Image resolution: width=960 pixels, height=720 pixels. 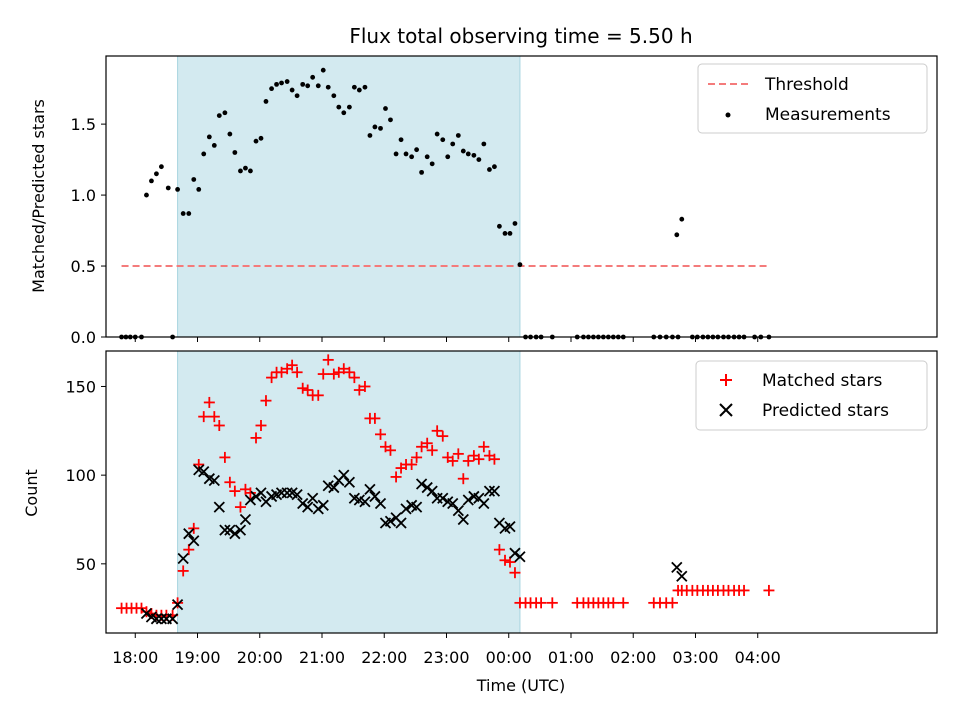 I want to click on predicted-stars-legend-marker, so click(x=726, y=410).